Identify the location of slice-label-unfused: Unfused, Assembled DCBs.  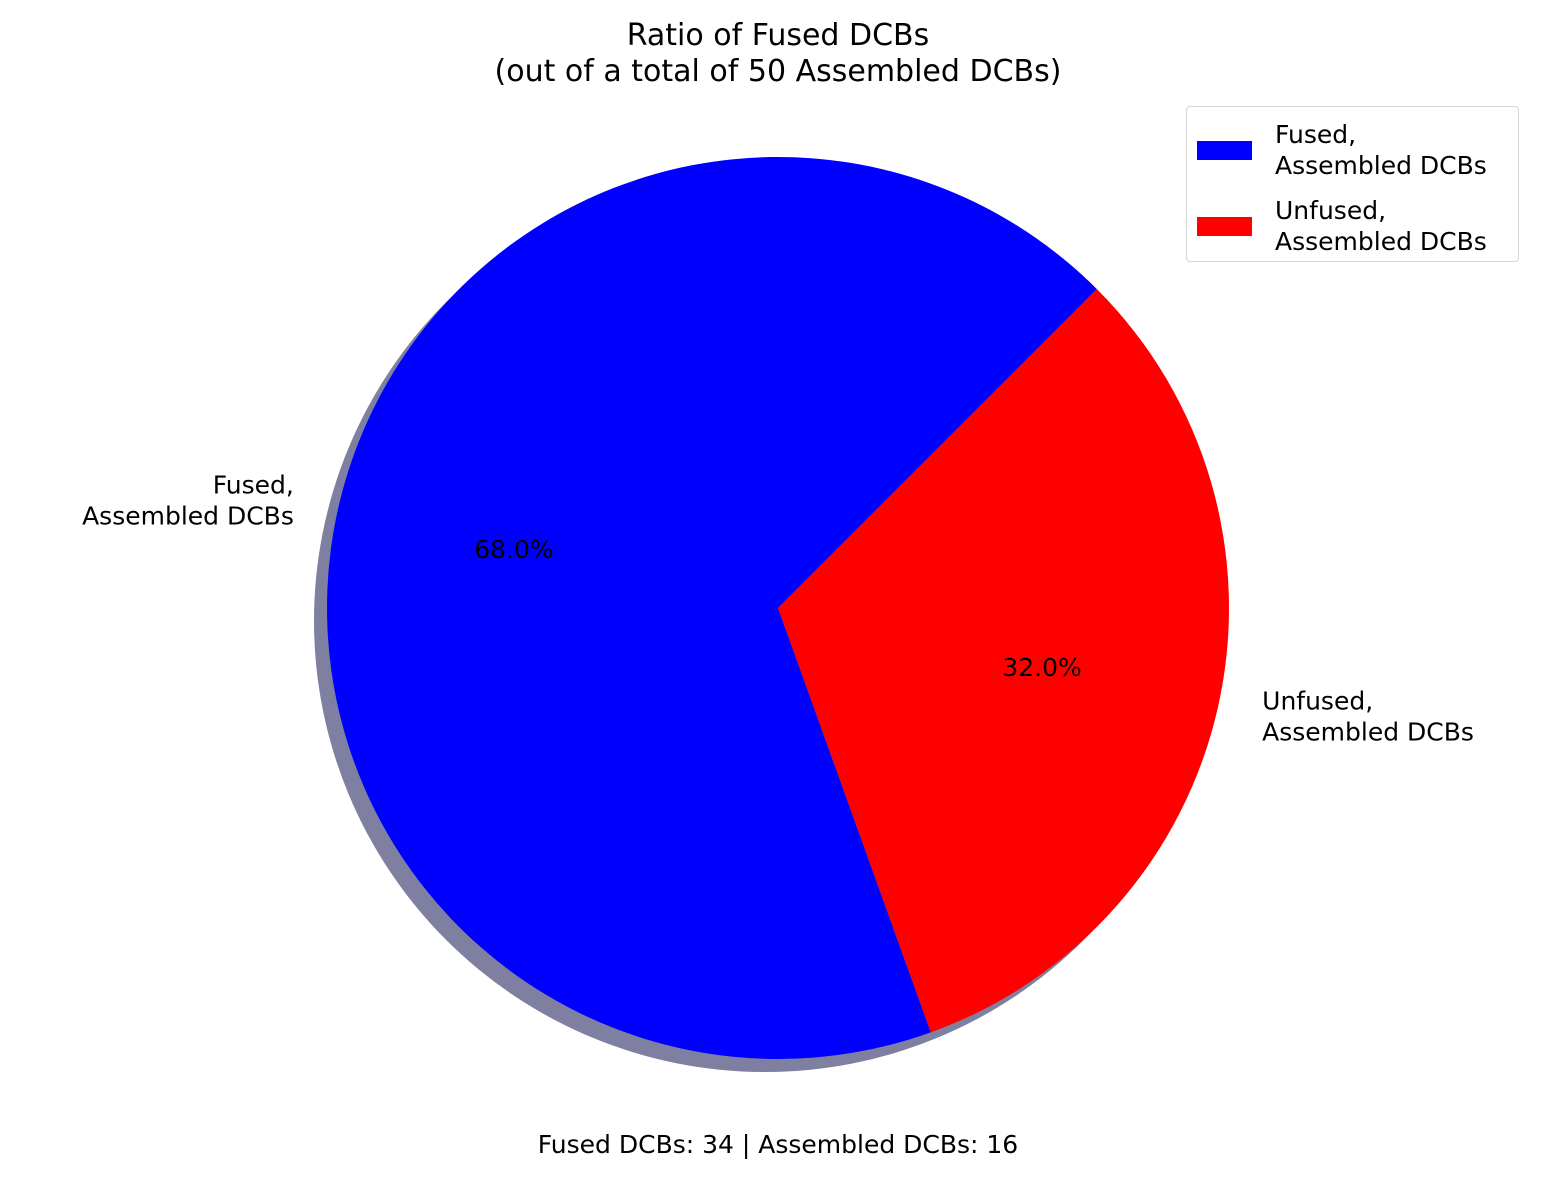
(1368, 717).